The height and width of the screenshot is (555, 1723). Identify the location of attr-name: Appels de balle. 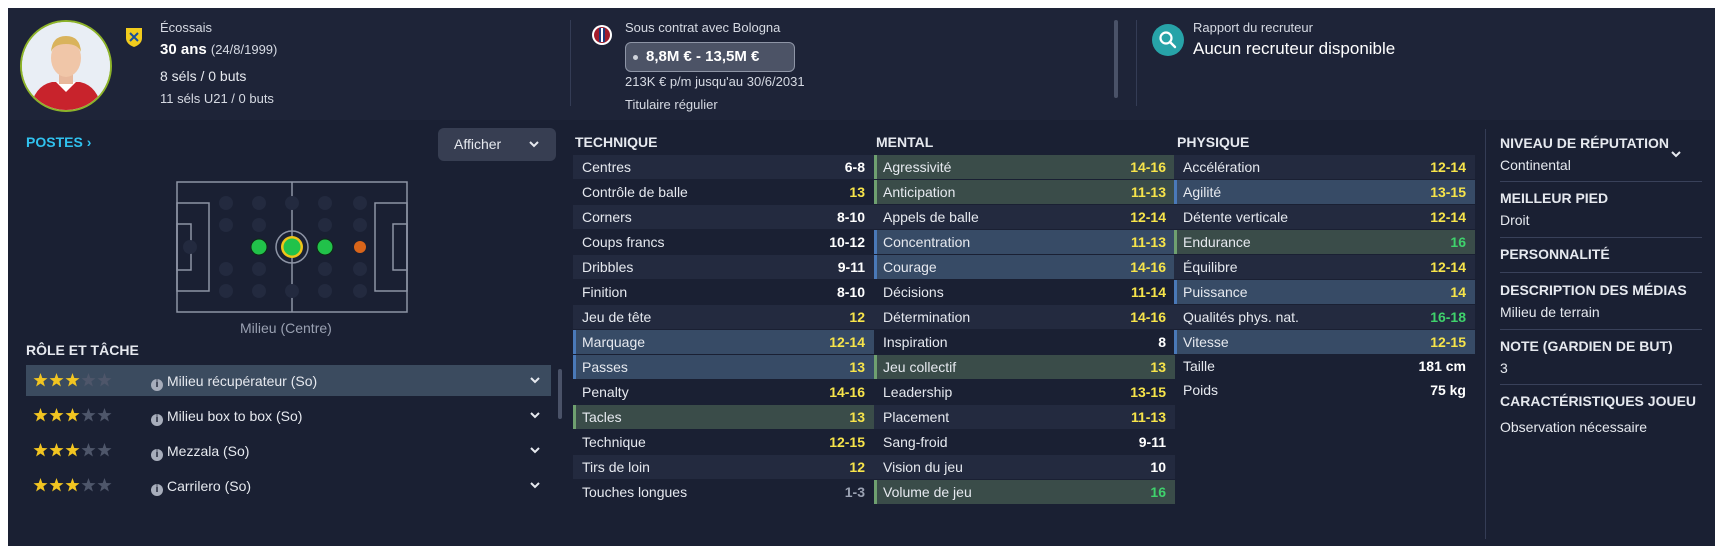
(931, 217).